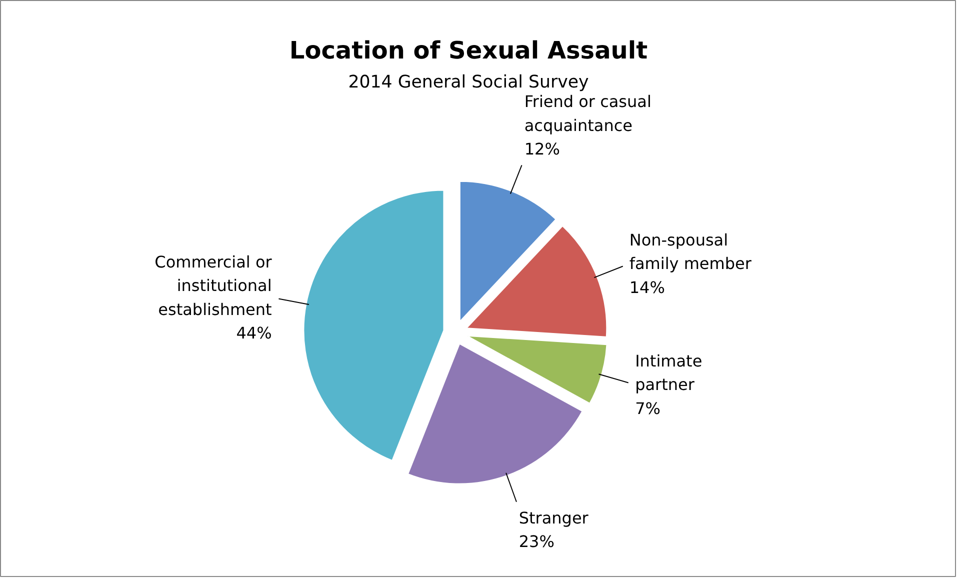 The height and width of the screenshot is (581, 960). Describe the element at coordinates (668, 372) in the screenshot. I see `slice-label: Intimate partner` at that location.